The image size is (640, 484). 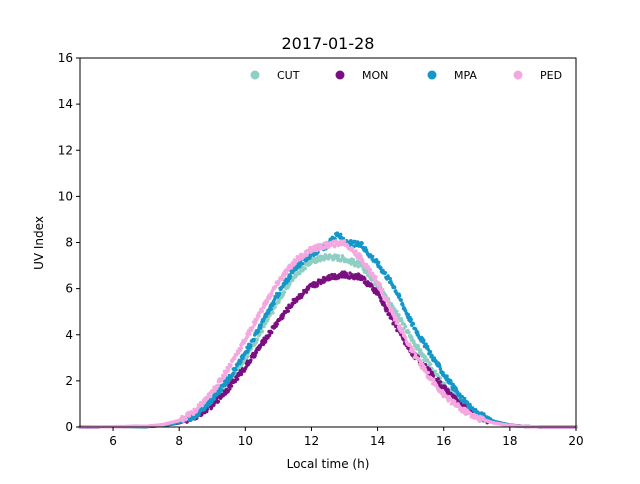 I want to click on y-tick-label: 14, so click(x=65, y=104).